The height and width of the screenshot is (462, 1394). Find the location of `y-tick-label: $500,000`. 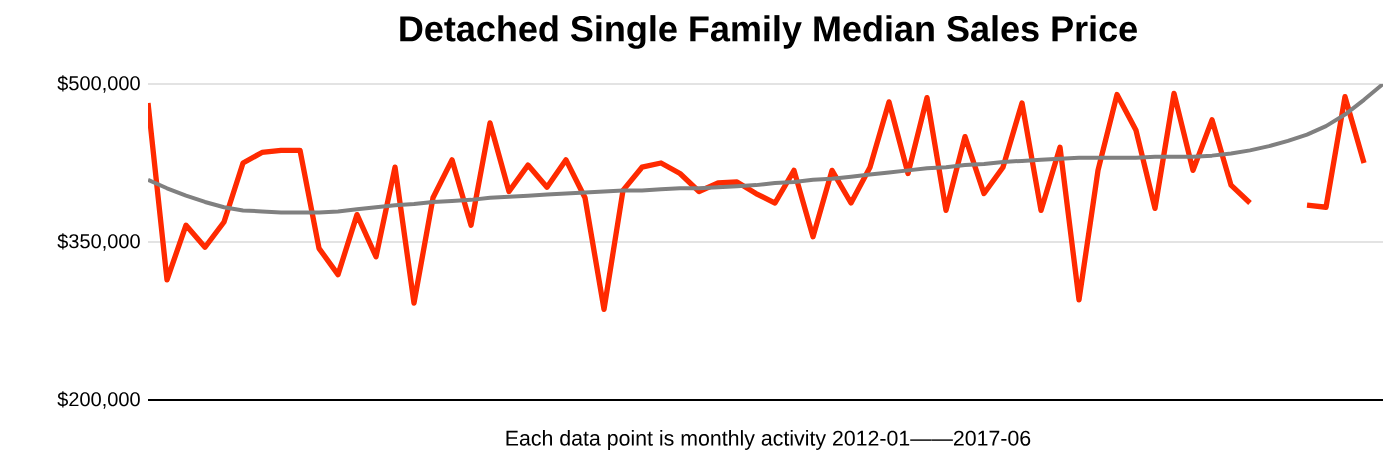

y-tick-label: $500,000 is located at coordinates (98, 84).